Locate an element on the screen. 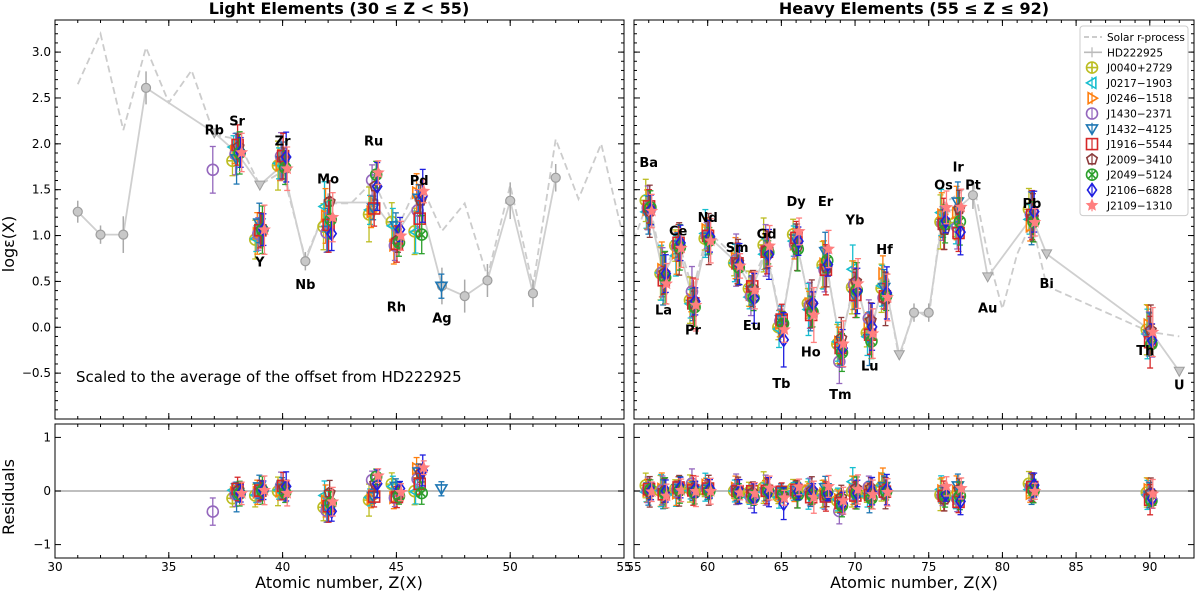 This screenshot has width=1200, height=592. y-tick-label: 2.5 is located at coordinates (41, 98).